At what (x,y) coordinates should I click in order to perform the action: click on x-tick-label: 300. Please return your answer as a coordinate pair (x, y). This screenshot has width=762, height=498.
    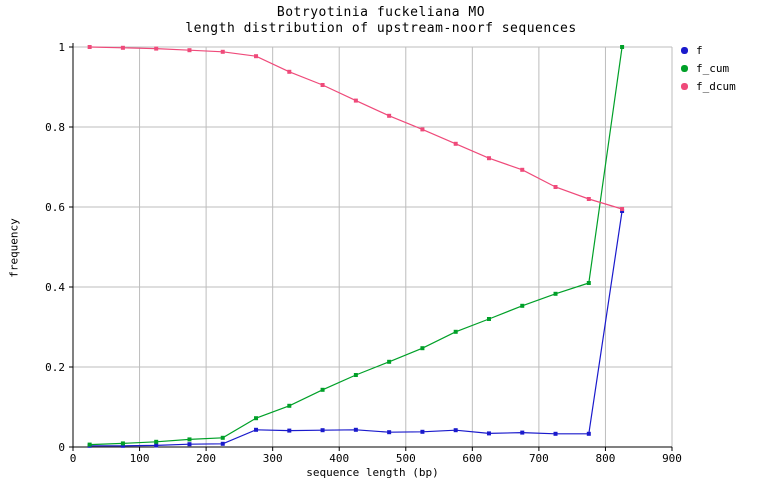
    Looking at the image, I should click on (273, 458).